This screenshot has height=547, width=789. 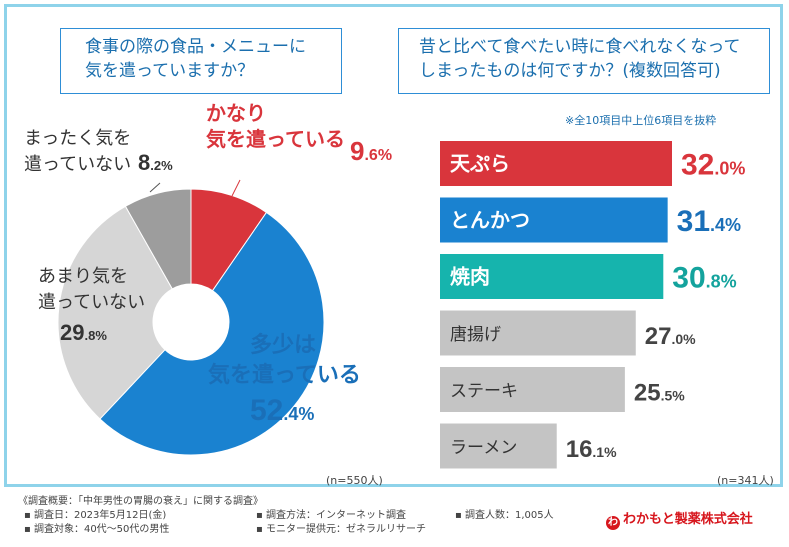 I want to click on donut-label-3-line0: まったく気を, so click(x=77, y=138).